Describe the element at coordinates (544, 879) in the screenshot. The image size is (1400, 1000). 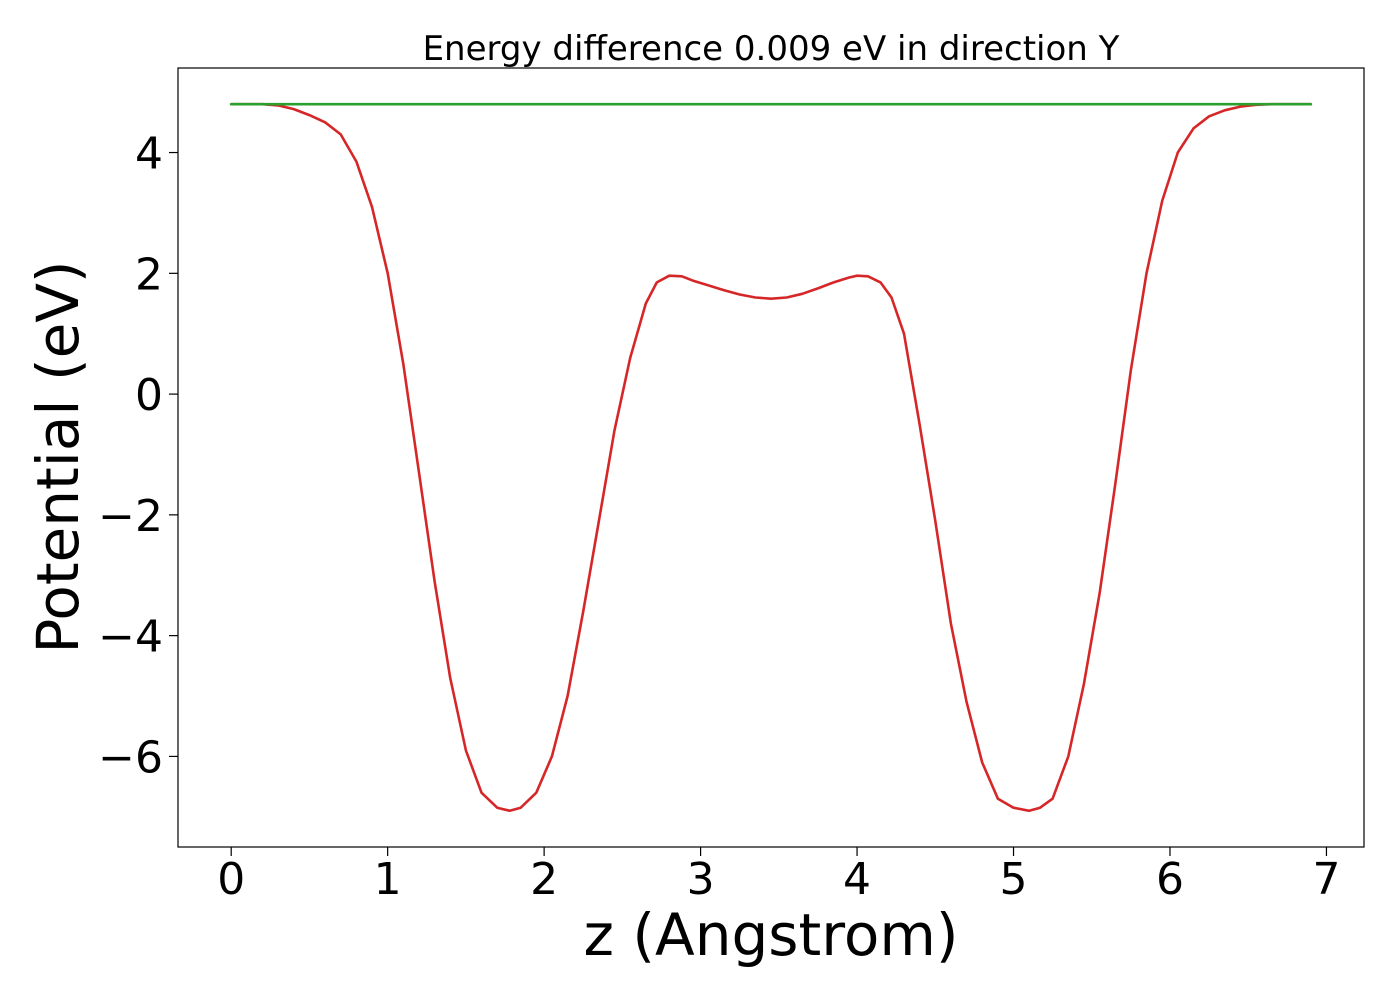
I see `x-tick-label: 2` at that location.